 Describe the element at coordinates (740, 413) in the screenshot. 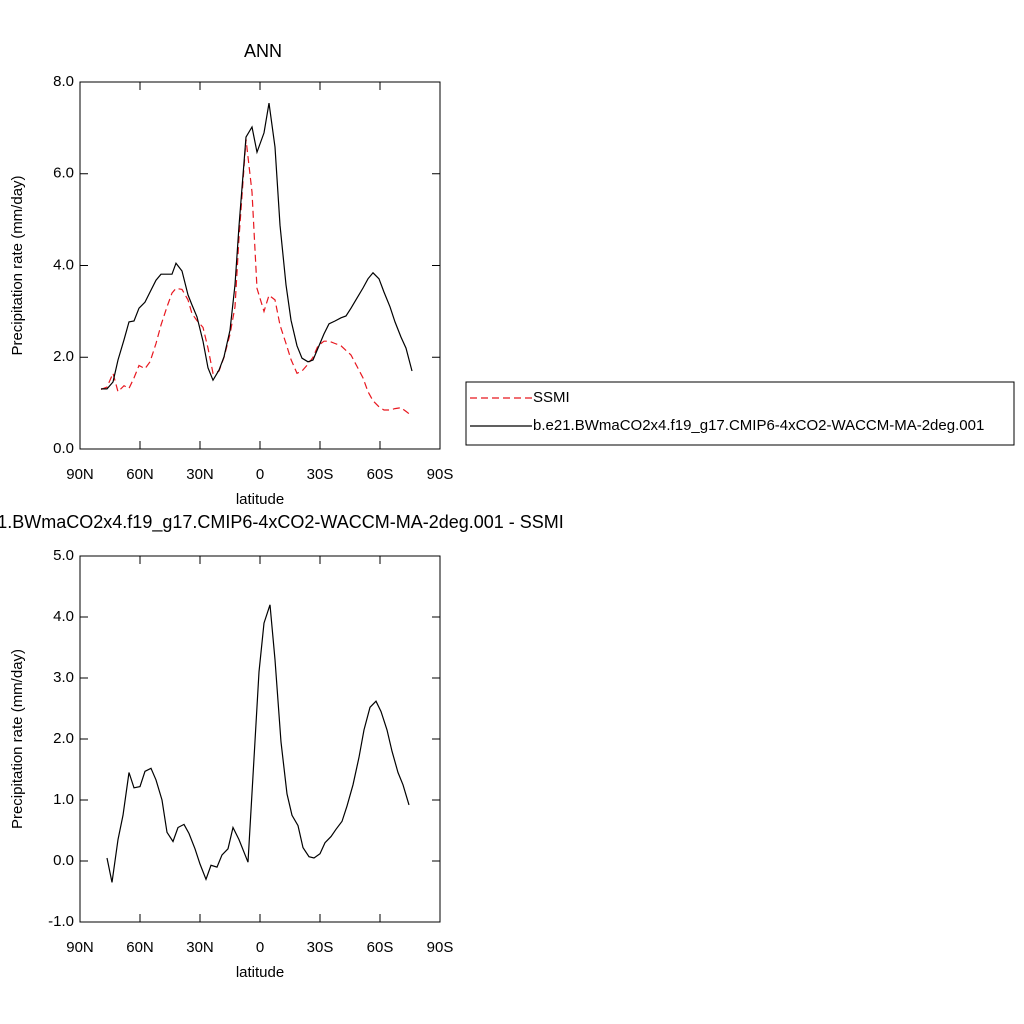

I see `legend-box` at that location.